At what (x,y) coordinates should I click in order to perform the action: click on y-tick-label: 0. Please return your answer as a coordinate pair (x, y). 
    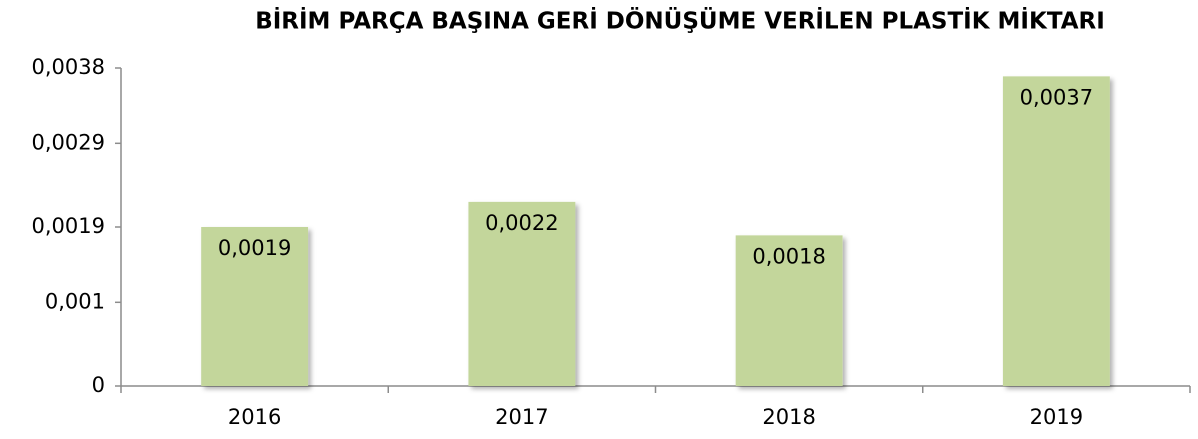
    Looking at the image, I should click on (98, 385).